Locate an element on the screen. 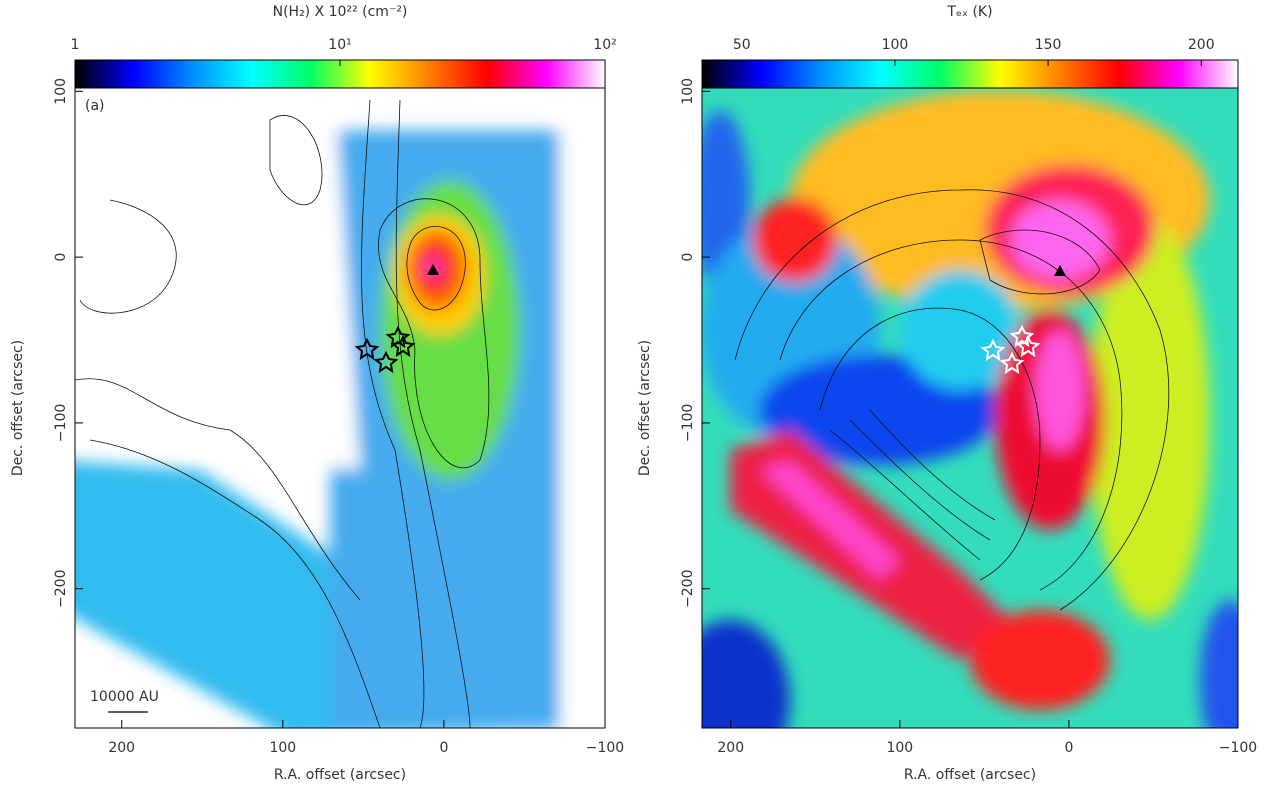 The height and width of the screenshot is (791, 1279). colorbar is located at coordinates (970, 74).